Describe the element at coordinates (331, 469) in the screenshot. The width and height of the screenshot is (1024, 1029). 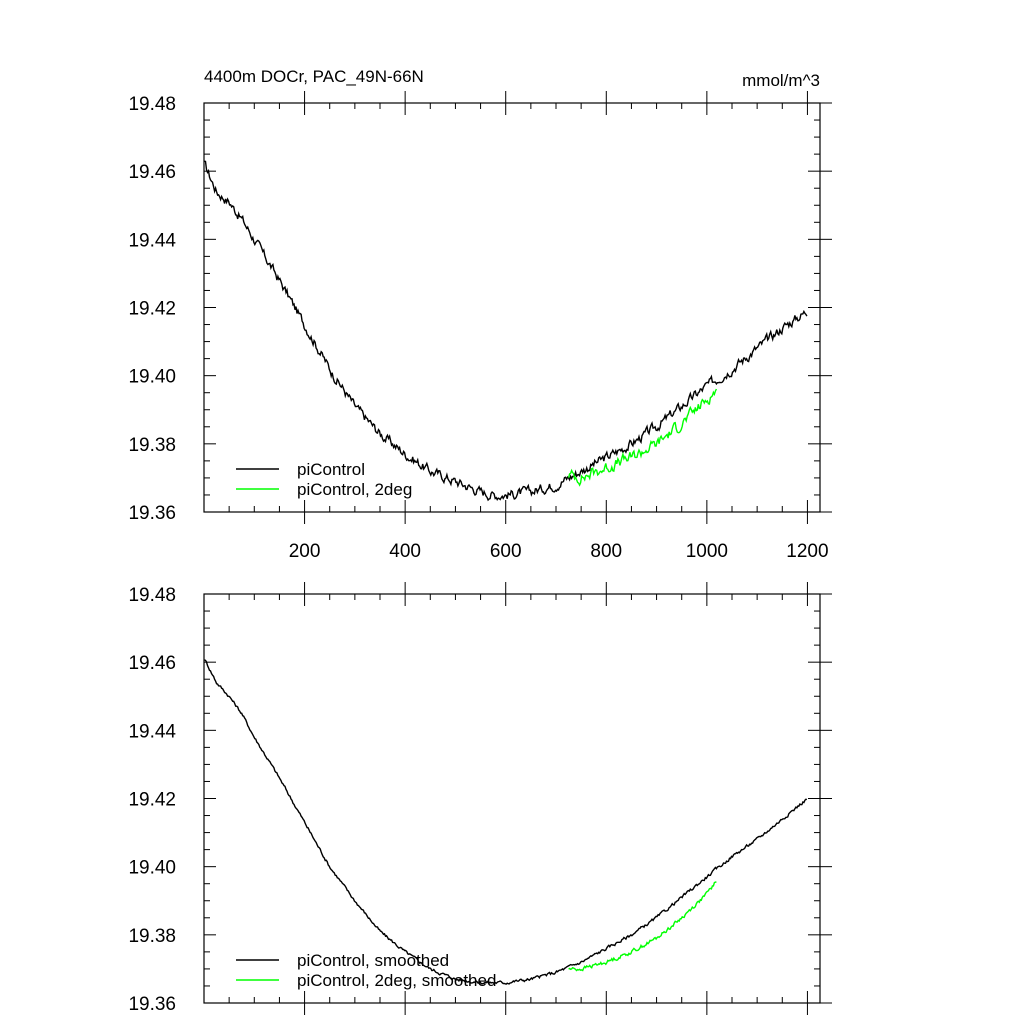
I see `legend-label: piControl` at that location.